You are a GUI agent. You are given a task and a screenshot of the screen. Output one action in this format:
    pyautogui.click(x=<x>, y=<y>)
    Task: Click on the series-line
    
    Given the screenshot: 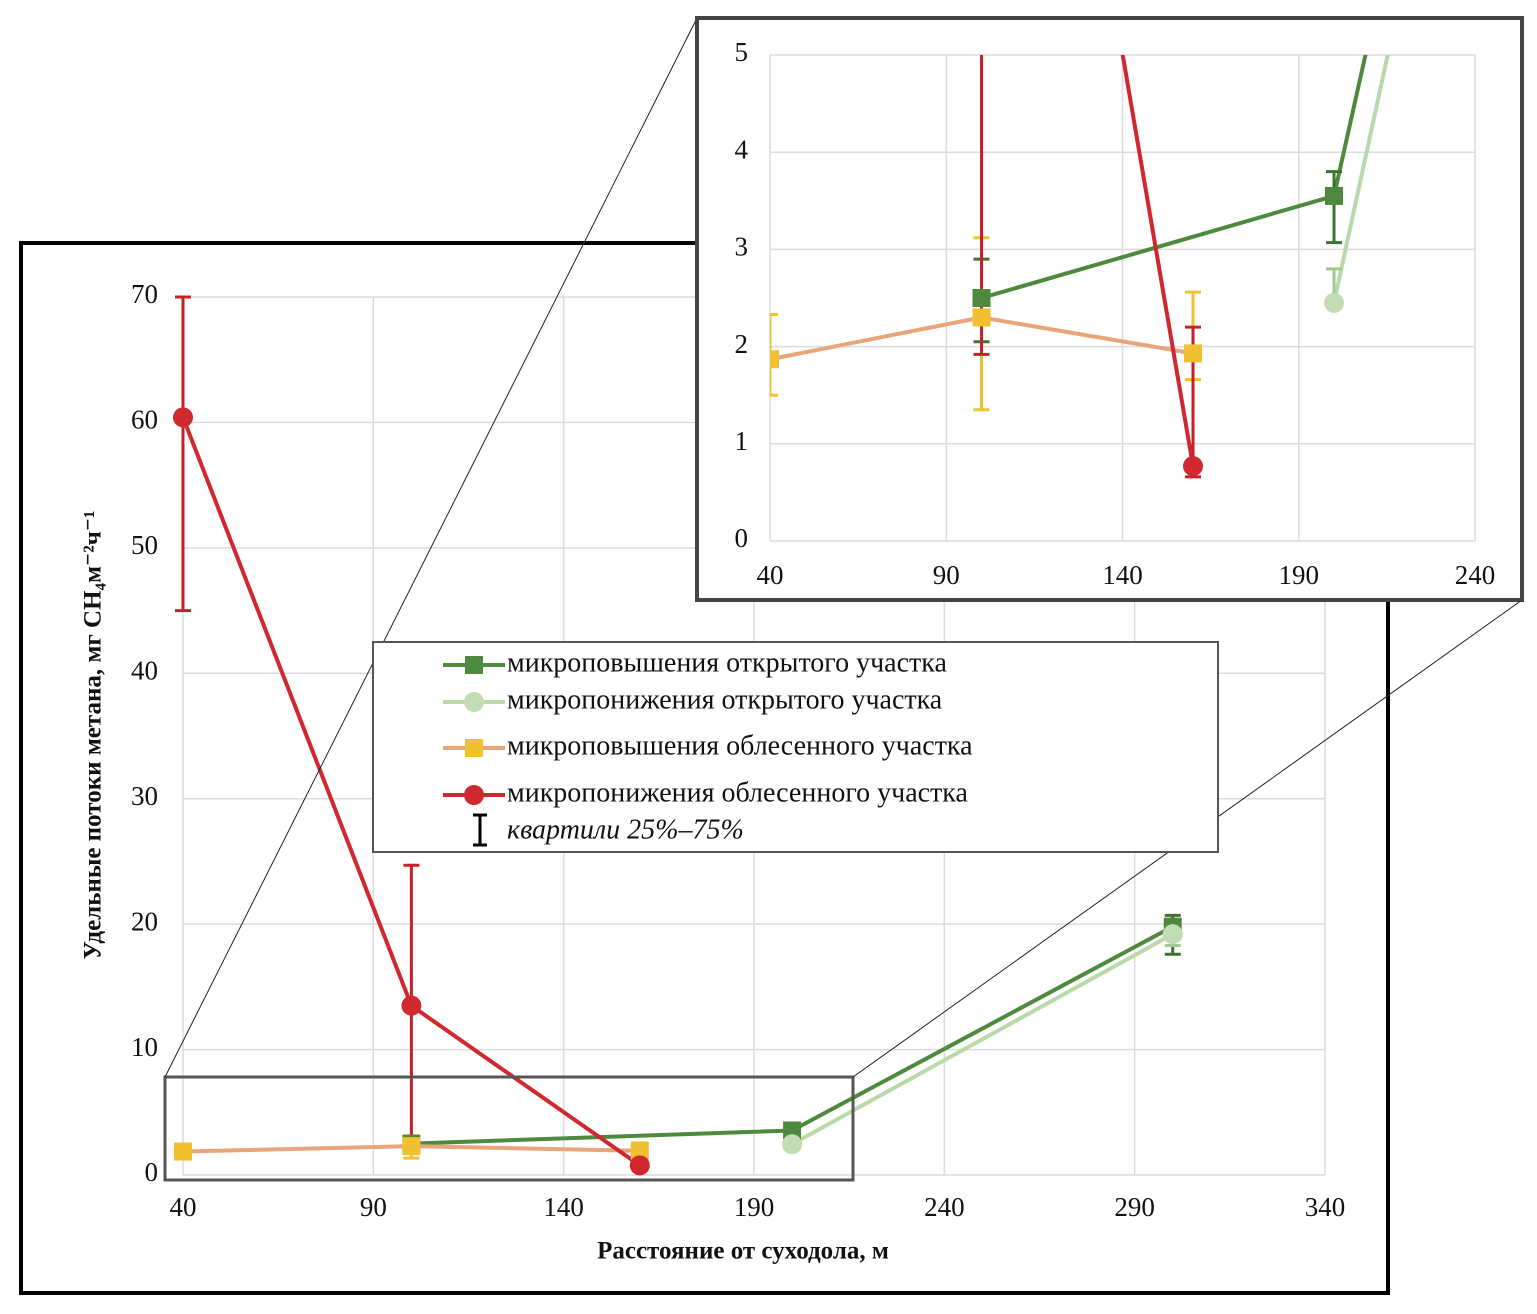 What is the action you would take?
    pyautogui.click(x=982, y=1039)
    